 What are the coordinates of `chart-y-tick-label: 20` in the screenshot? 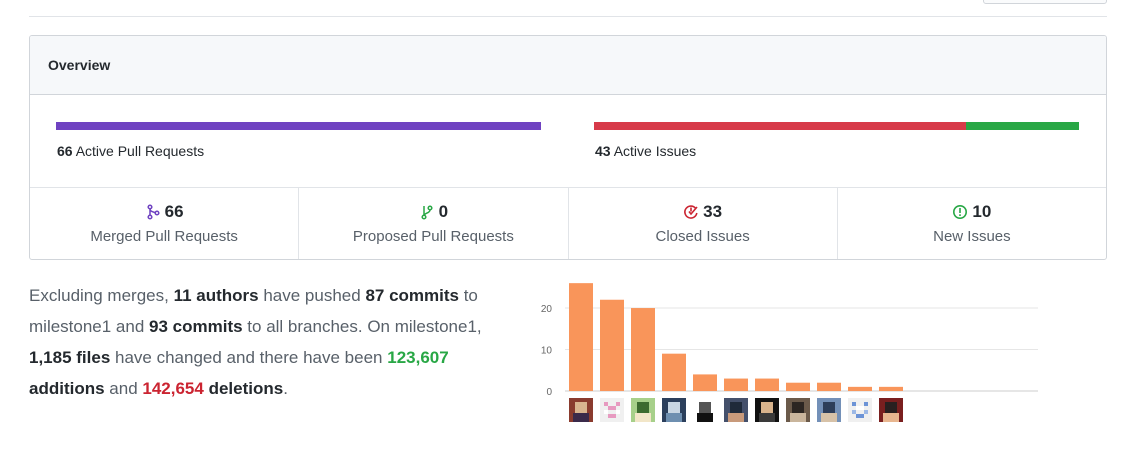 It's located at (547, 309).